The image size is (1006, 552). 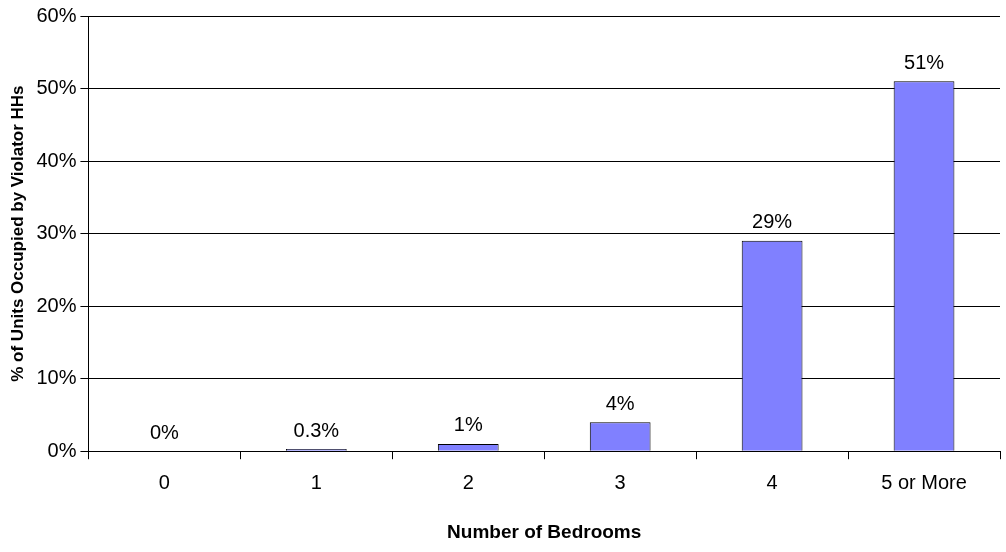 What do you see at coordinates (468, 424) in the screenshot?
I see `data-label: 1%` at bounding box center [468, 424].